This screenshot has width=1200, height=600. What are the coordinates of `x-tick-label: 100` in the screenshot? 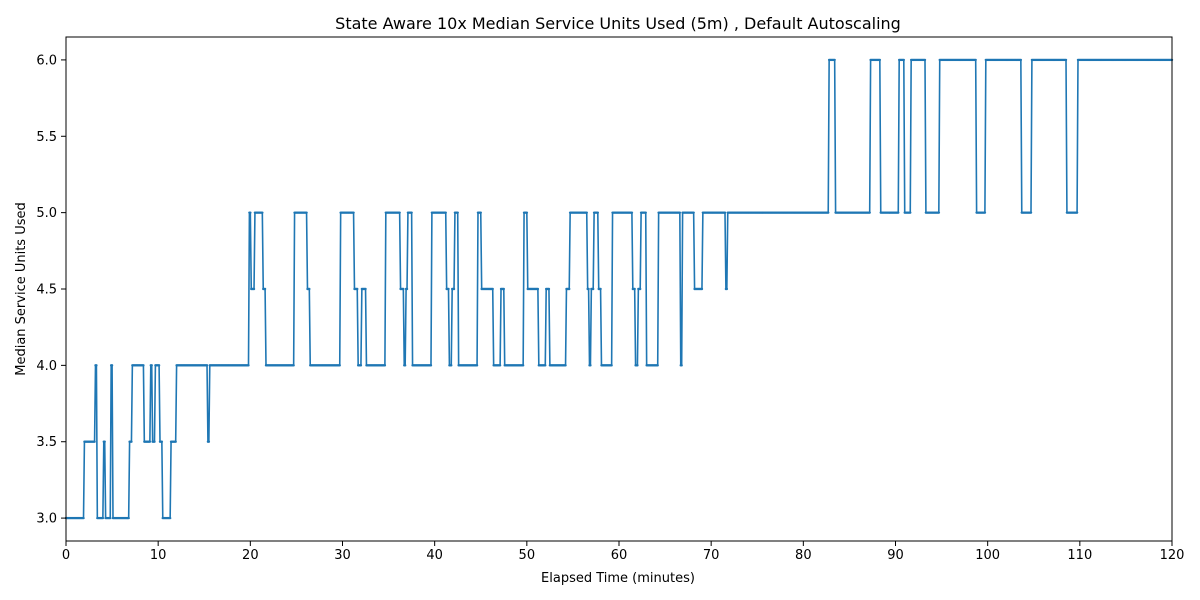 It's located at (987, 555).